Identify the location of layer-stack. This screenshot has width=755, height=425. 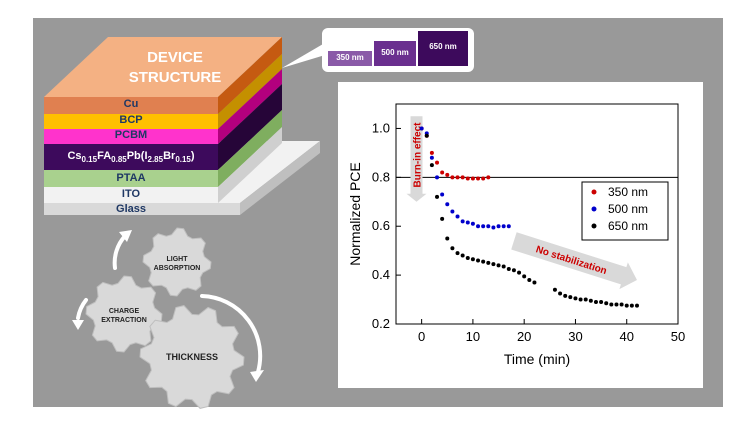
(163, 120).